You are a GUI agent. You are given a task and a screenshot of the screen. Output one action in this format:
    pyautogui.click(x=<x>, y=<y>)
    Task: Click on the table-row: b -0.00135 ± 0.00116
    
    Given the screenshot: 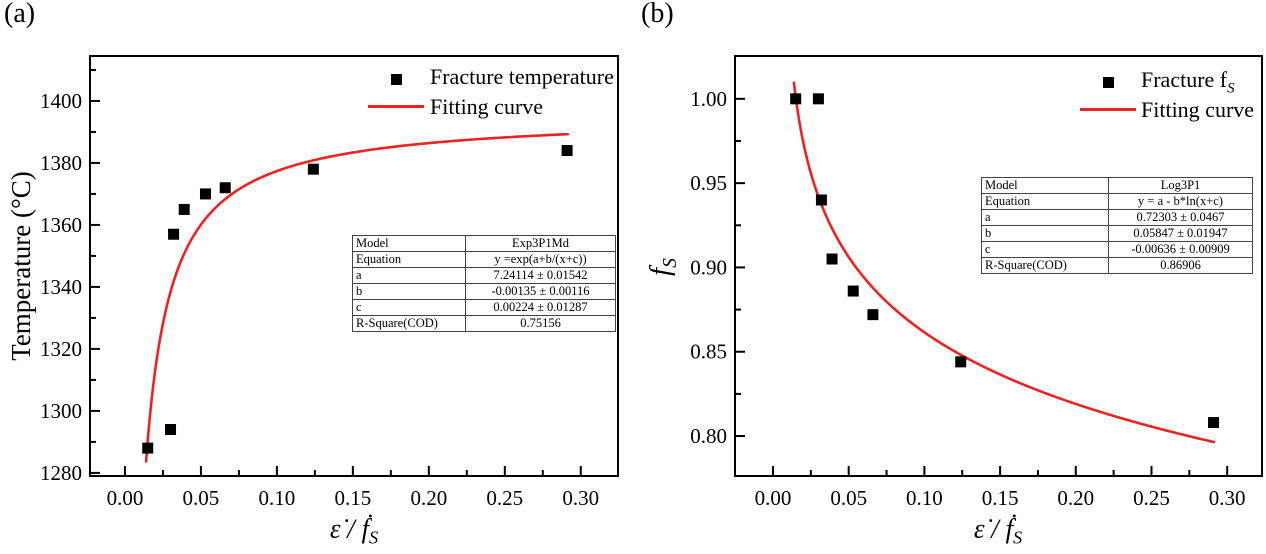 What is the action you would take?
    pyautogui.click(x=484, y=291)
    